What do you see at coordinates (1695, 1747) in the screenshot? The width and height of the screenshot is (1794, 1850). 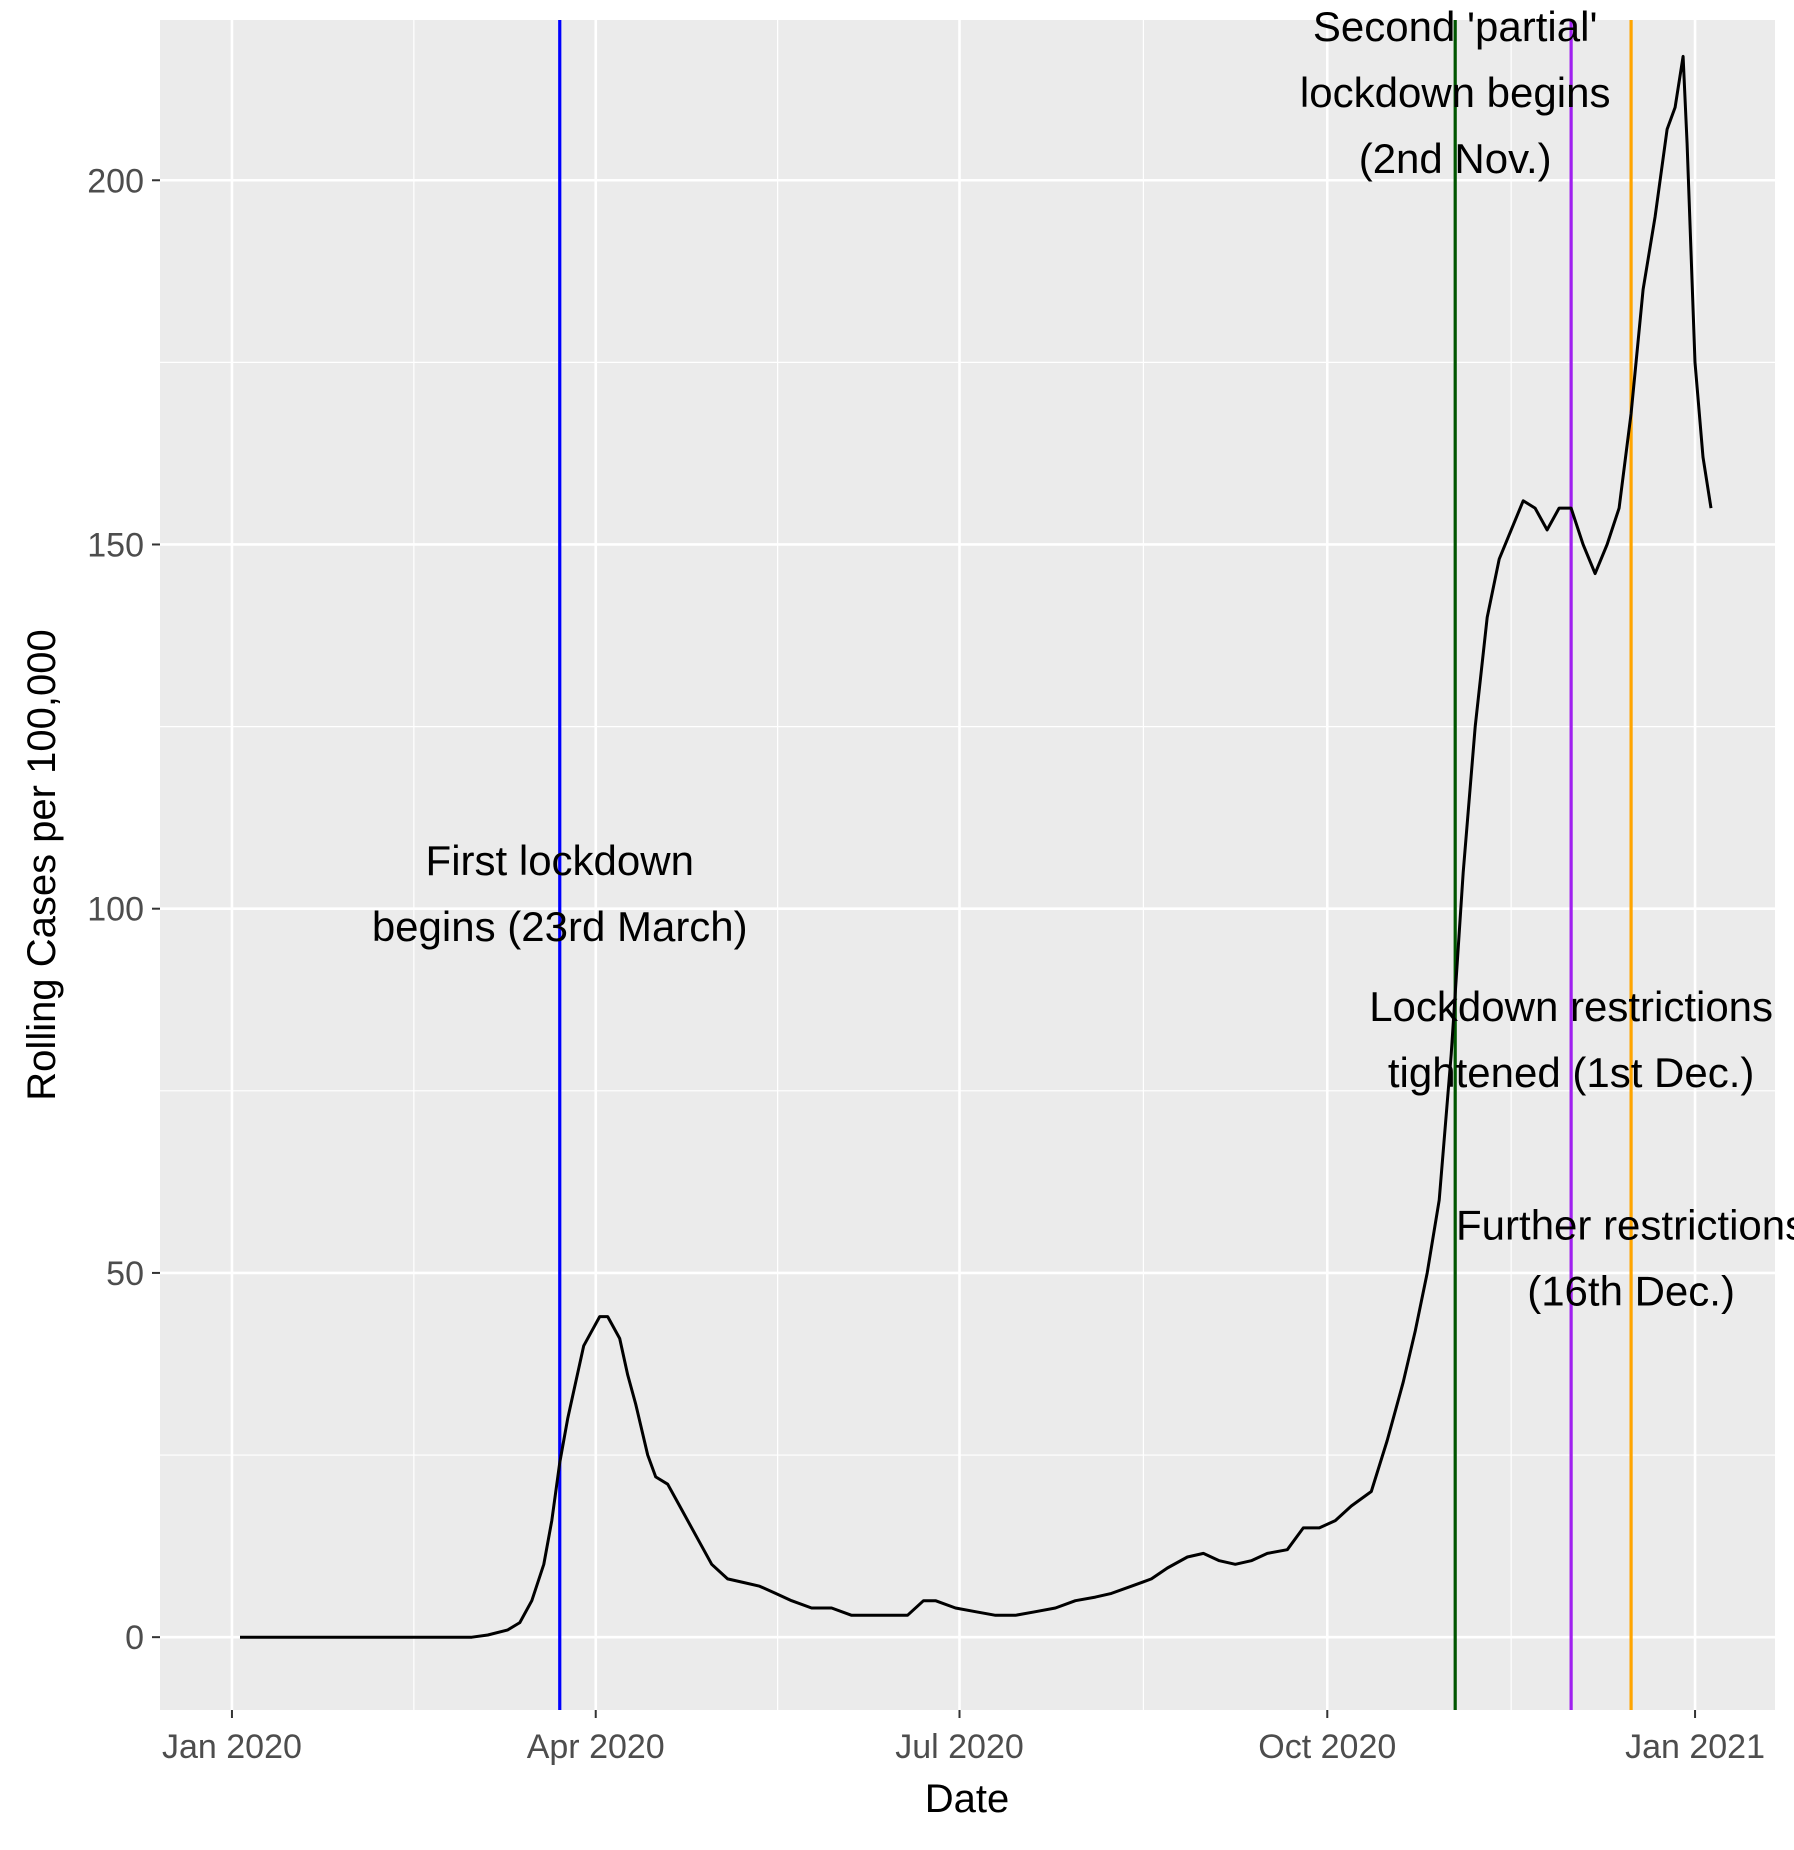 I see `x-tick-label: Jan 2021` at bounding box center [1695, 1747].